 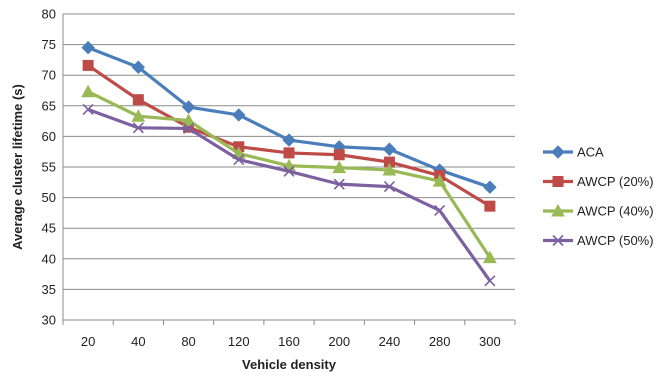 I want to click on y-tick-label: 30, so click(x=49, y=320).